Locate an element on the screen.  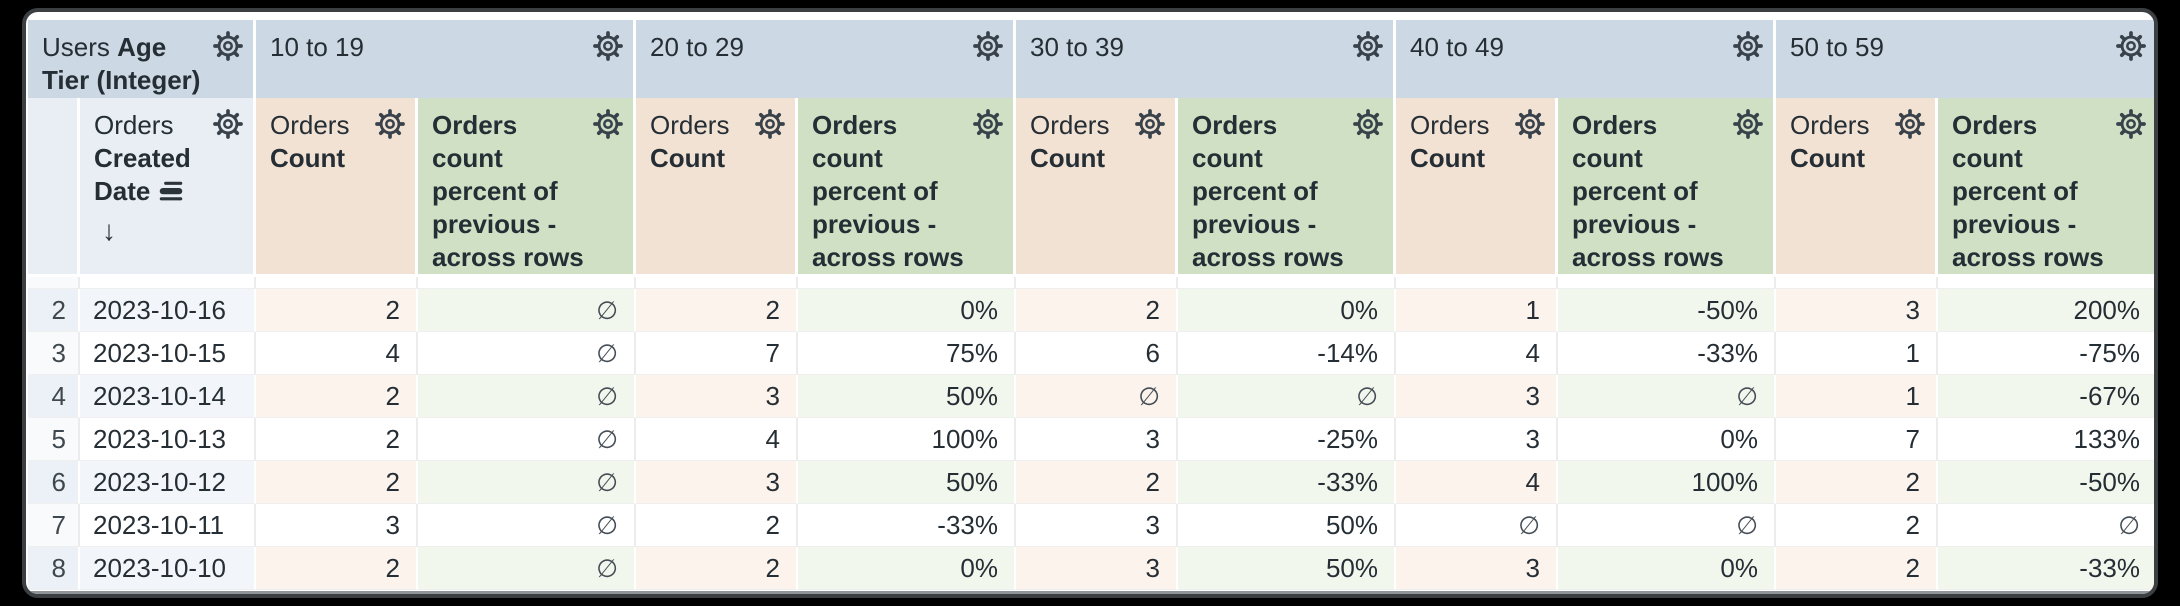
count-value-cell: 6 is located at coordinates (1097, 353).